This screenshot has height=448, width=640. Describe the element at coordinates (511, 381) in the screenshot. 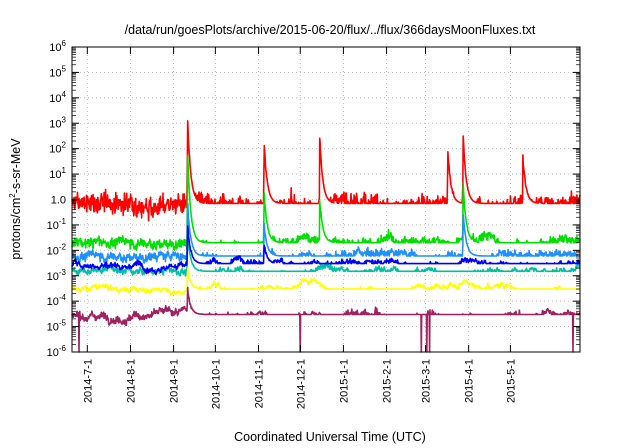

I see `x-tick-label: 2015-5-1` at that location.